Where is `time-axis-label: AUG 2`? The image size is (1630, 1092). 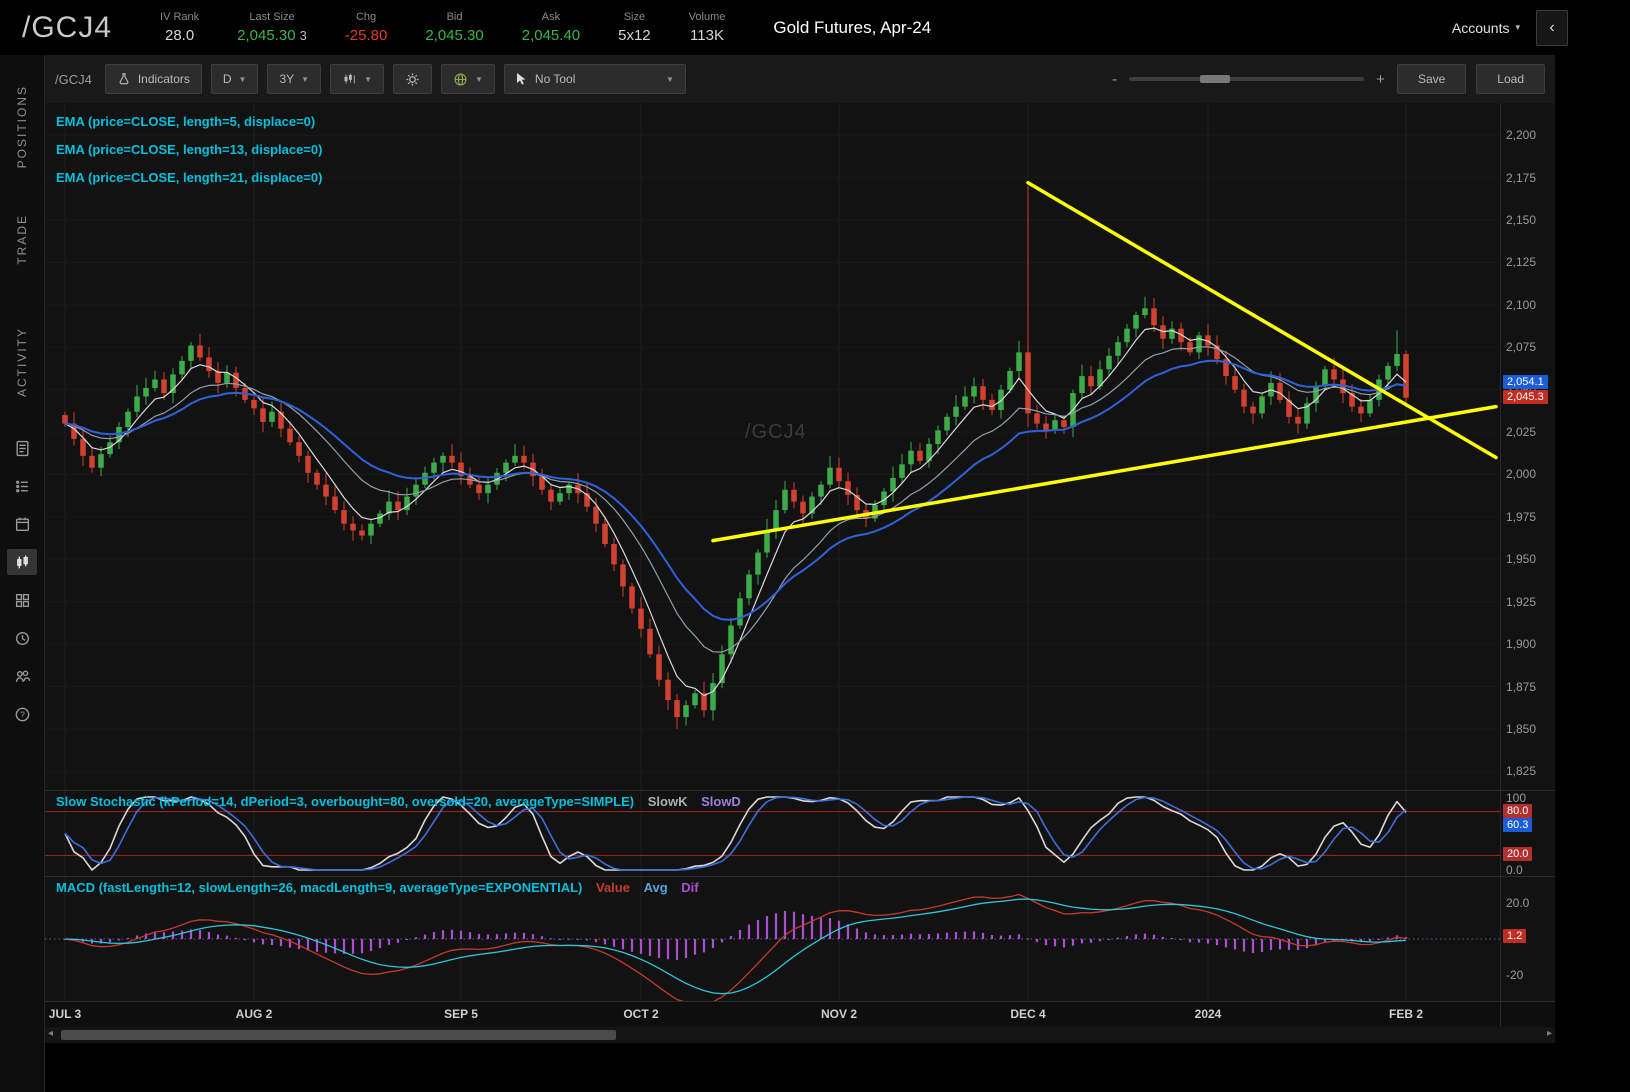
time-axis-label: AUG 2 is located at coordinates (254, 1014).